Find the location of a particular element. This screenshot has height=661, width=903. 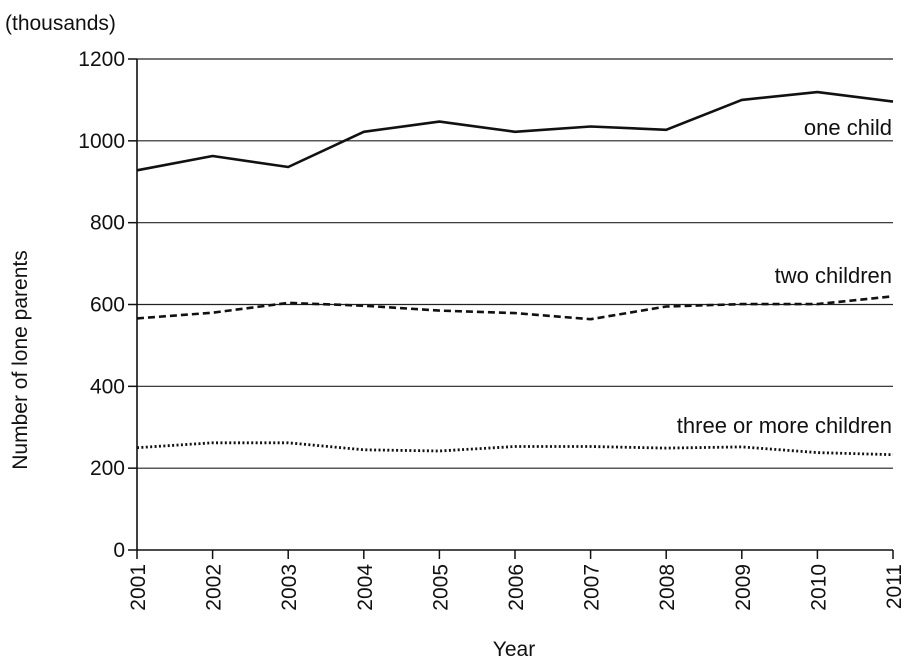

x-axis-title: Year is located at coordinates (514, 649).